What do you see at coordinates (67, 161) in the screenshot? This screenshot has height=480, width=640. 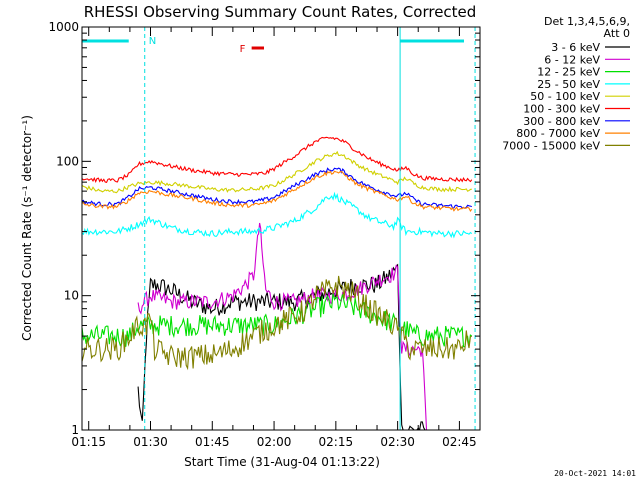 I see `y-tick-label: 100` at bounding box center [67, 161].